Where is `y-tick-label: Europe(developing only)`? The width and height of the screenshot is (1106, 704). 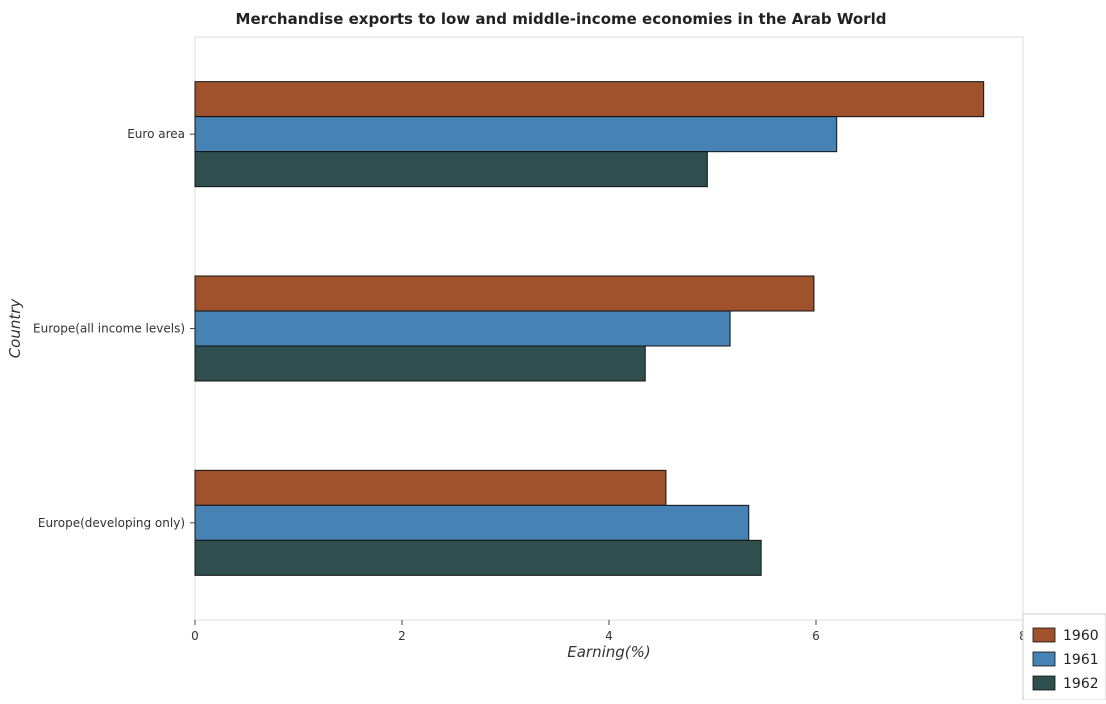 y-tick-label: Europe(developing only) is located at coordinates (111, 523).